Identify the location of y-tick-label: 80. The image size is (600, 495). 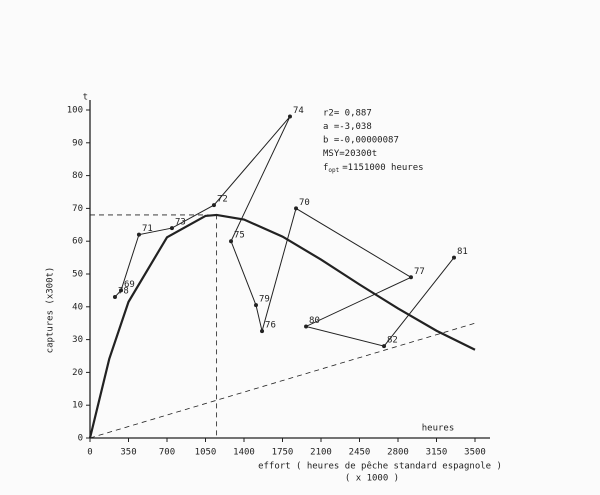
(77, 176).